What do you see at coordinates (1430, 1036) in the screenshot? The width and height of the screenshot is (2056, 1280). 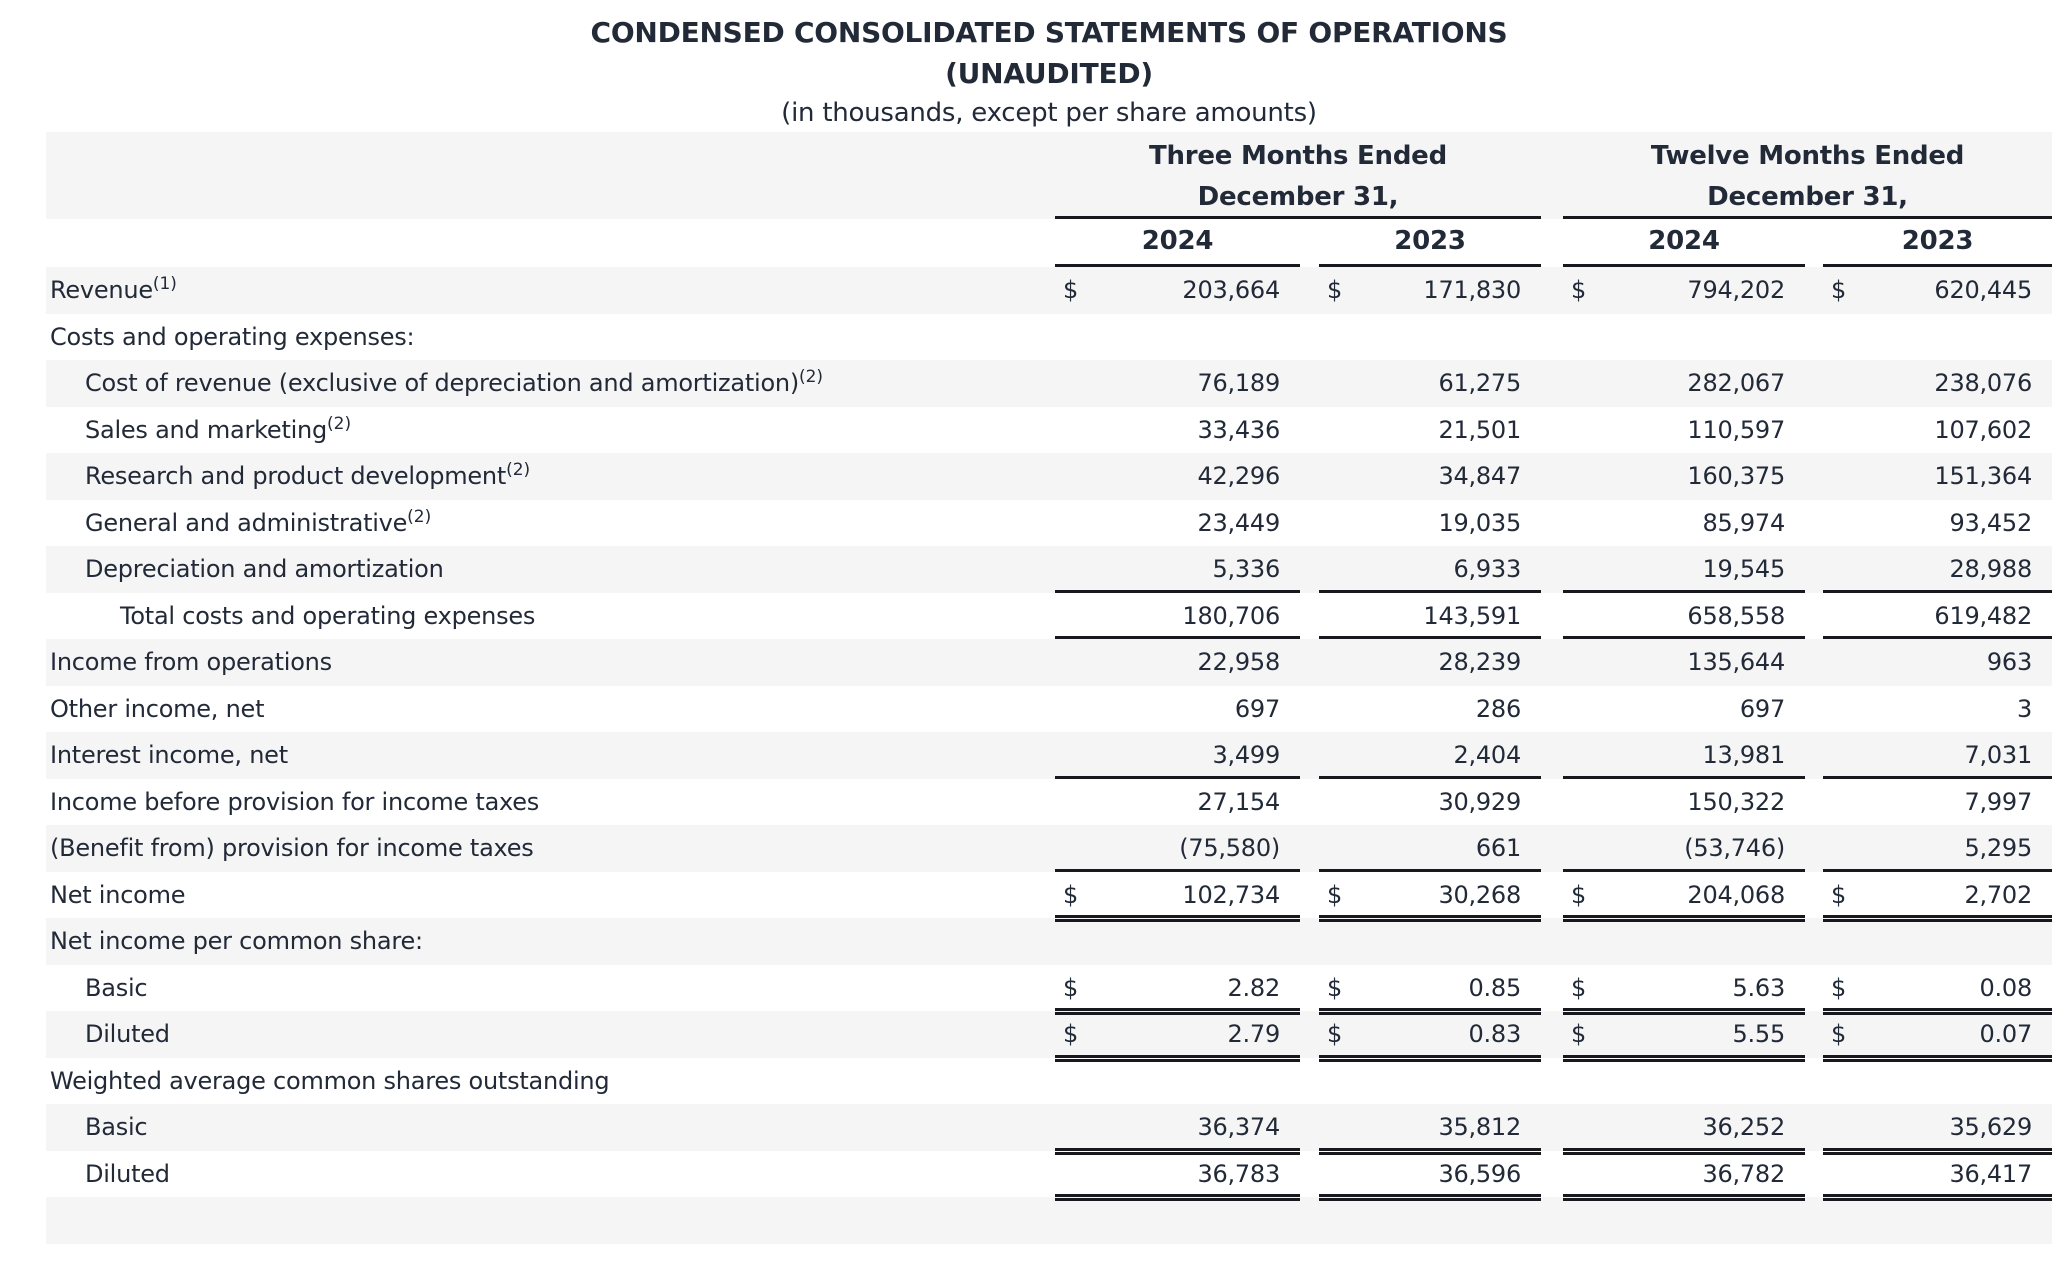 I see `value-cell: $0.83` at bounding box center [1430, 1036].